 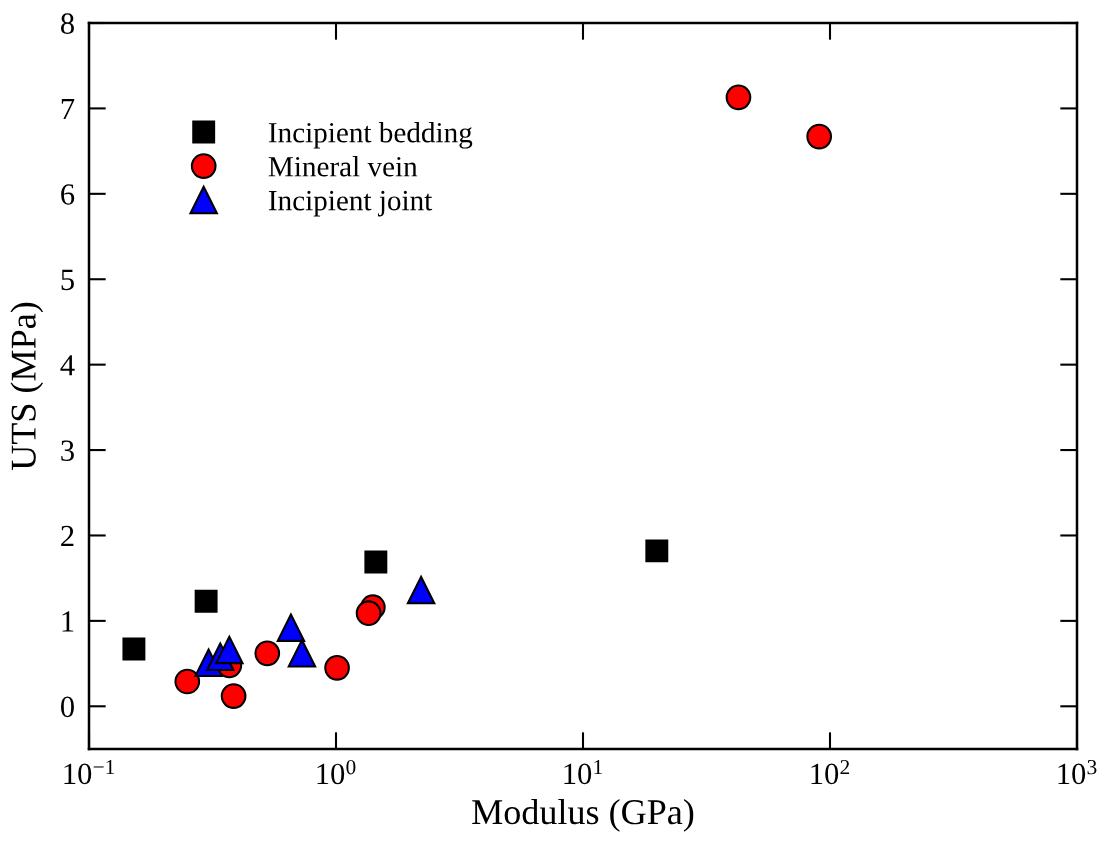 What do you see at coordinates (67, 450) in the screenshot?
I see `y-tick-label: 3` at bounding box center [67, 450].